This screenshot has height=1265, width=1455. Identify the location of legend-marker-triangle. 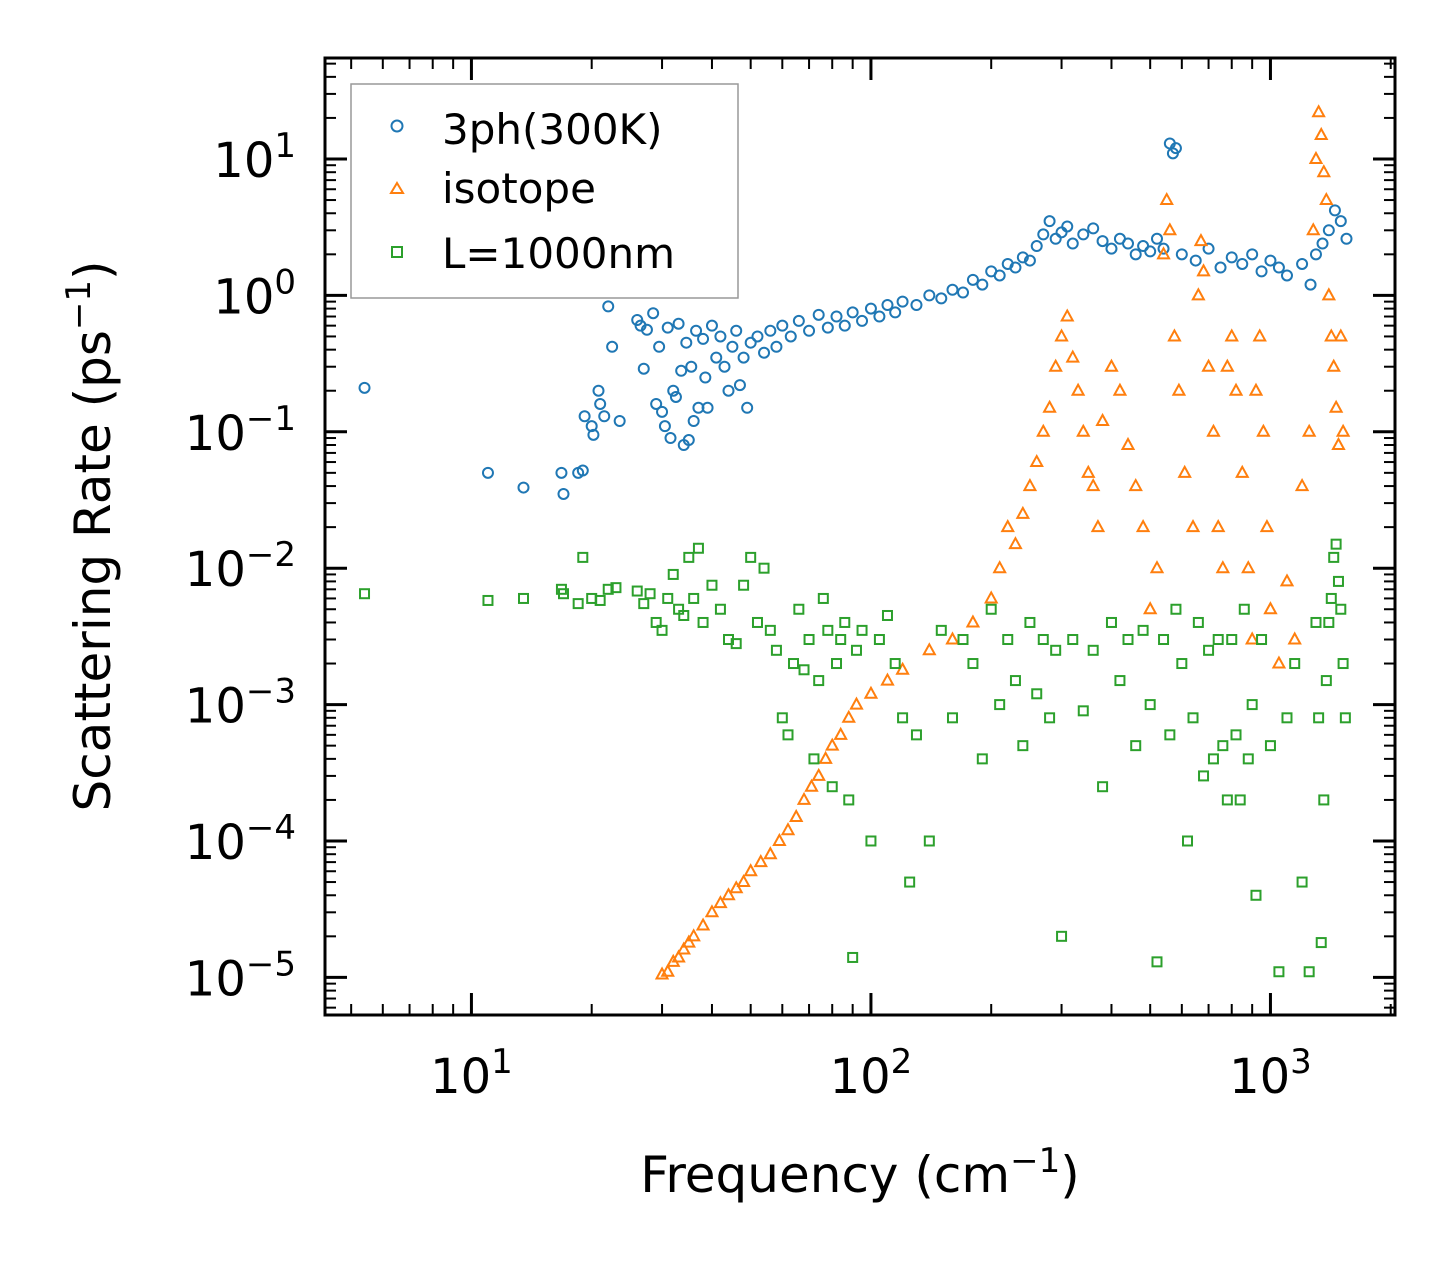
(397, 187).